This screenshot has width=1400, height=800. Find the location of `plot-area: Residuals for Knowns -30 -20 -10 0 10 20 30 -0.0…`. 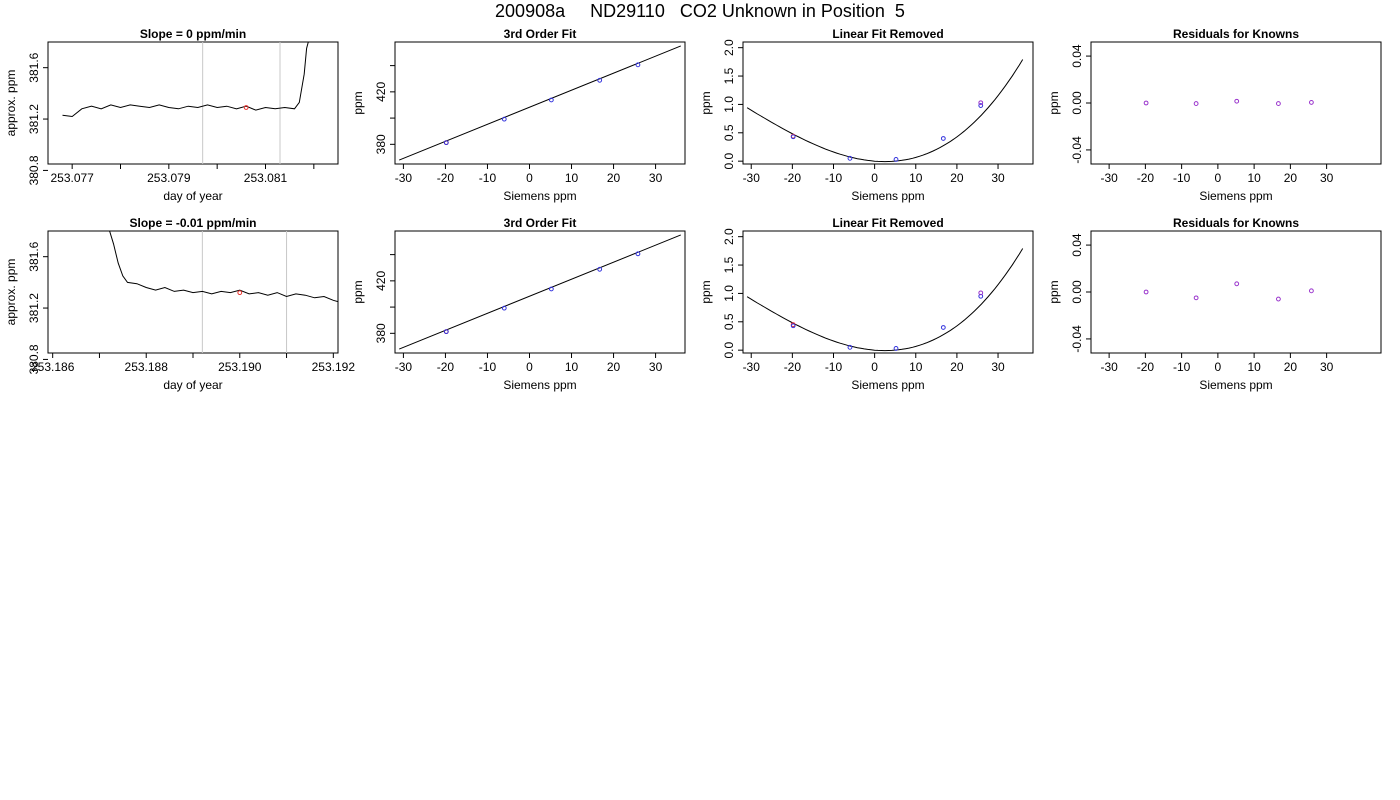

plot-area: Residuals for Knowns -30 -20 -10 0 10 20 30 -0.0… is located at coordinates (1214, 115).